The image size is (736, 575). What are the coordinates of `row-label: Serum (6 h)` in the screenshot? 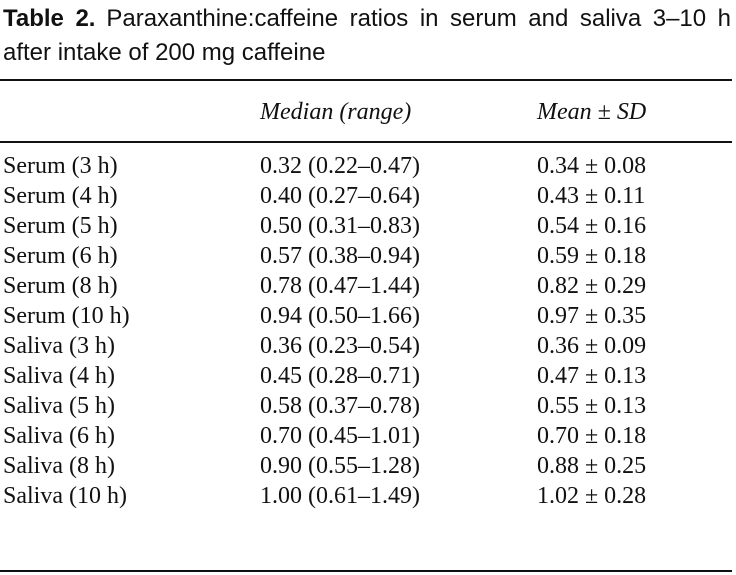 It's located at (60, 256).